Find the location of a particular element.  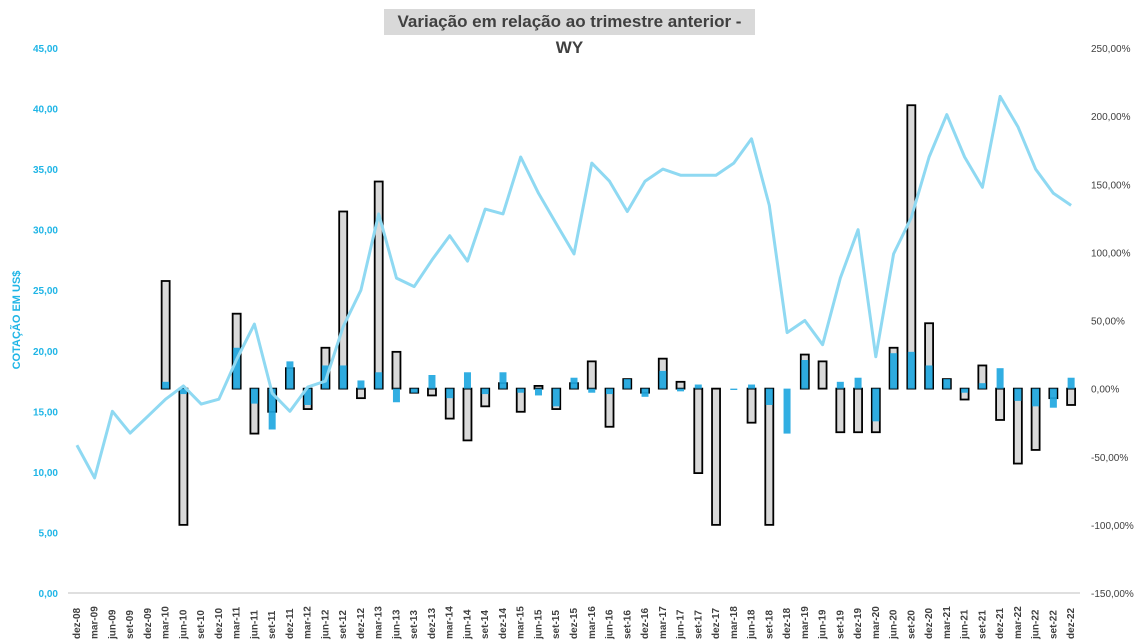

x-tick-label: jun-20 is located at coordinates (894, 624).